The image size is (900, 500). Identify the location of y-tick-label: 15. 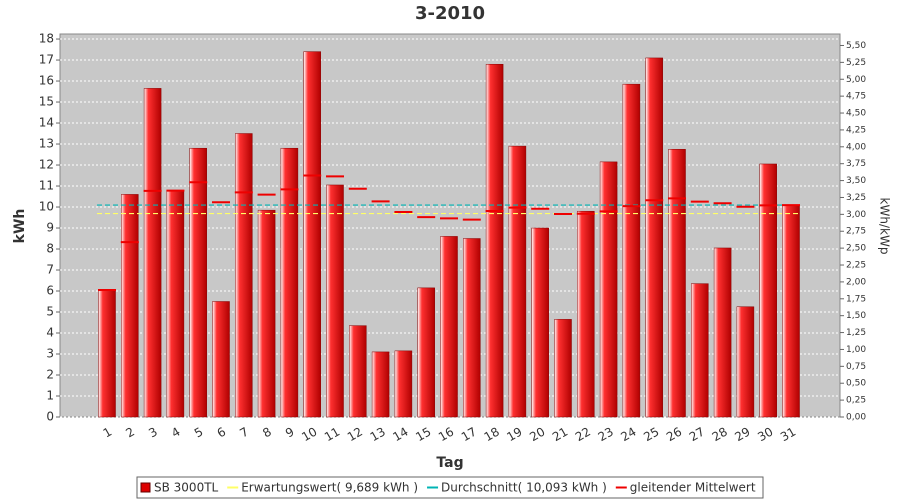
(46, 102).